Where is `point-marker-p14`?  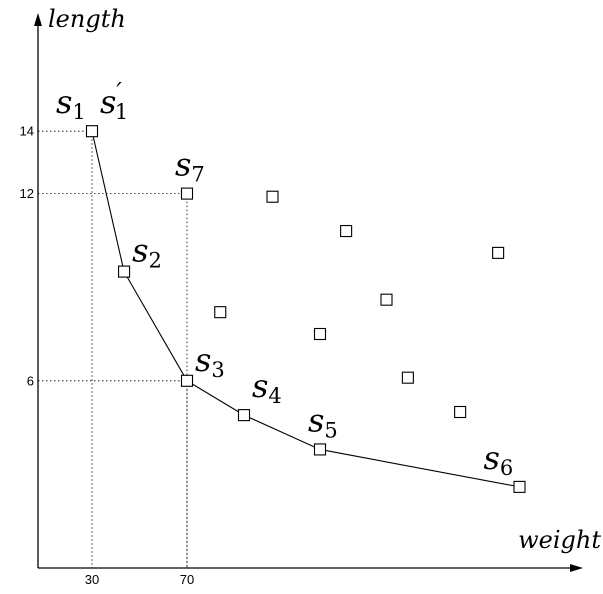
point-marker-p14 is located at coordinates (407, 377).